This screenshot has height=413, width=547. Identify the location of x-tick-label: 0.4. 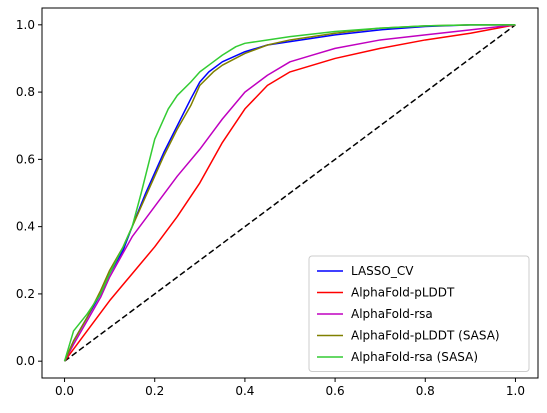
(244, 391).